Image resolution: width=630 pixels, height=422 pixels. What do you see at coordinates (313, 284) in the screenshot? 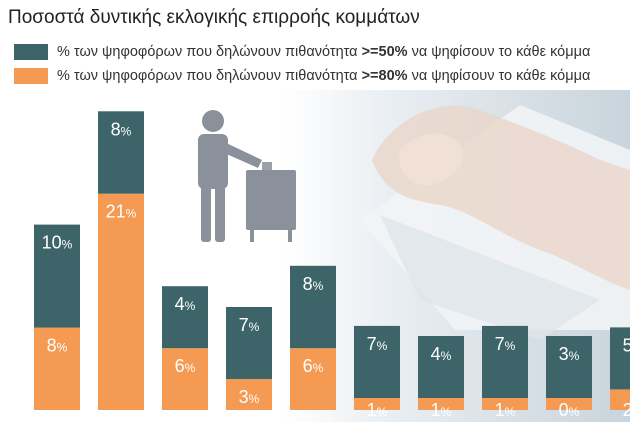
I see `dark-value-label-4: 8%` at bounding box center [313, 284].